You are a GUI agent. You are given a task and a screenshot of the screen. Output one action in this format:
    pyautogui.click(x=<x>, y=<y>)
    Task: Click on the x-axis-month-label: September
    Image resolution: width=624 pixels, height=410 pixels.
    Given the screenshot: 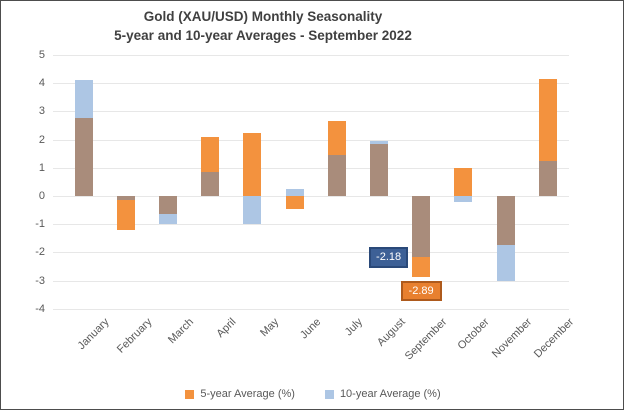 What is the action you would take?
    pyautogui.click(x=426, y=339)
    